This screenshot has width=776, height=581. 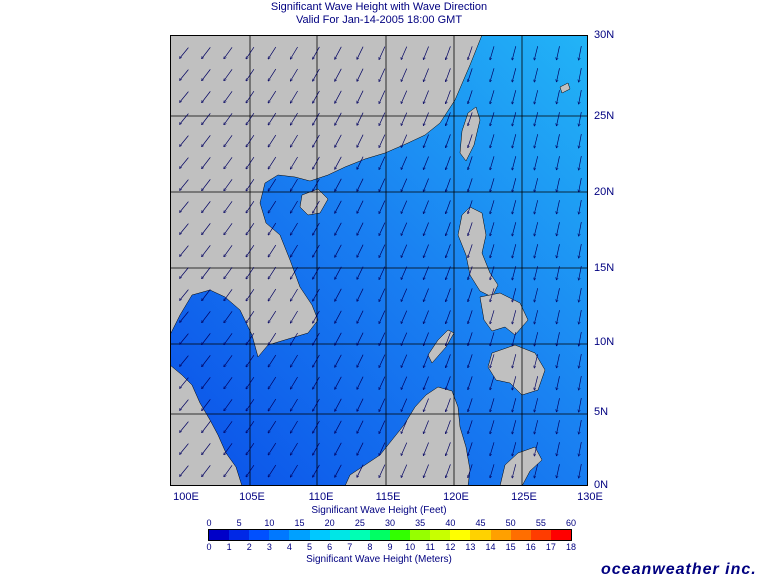 What do you see at coordinates (571, 547) in the screenshot?
I see `meter-tick: 18` at bounding box center [571, 547].